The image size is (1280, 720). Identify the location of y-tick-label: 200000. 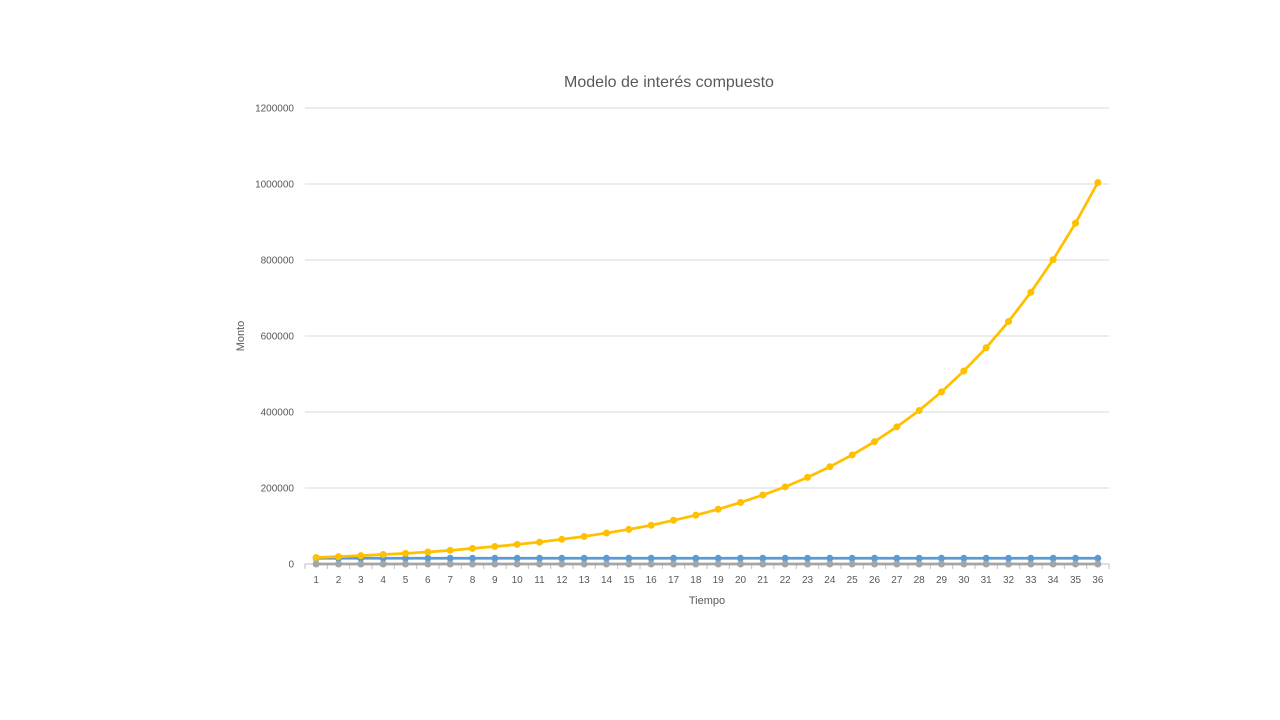
(278, 489).